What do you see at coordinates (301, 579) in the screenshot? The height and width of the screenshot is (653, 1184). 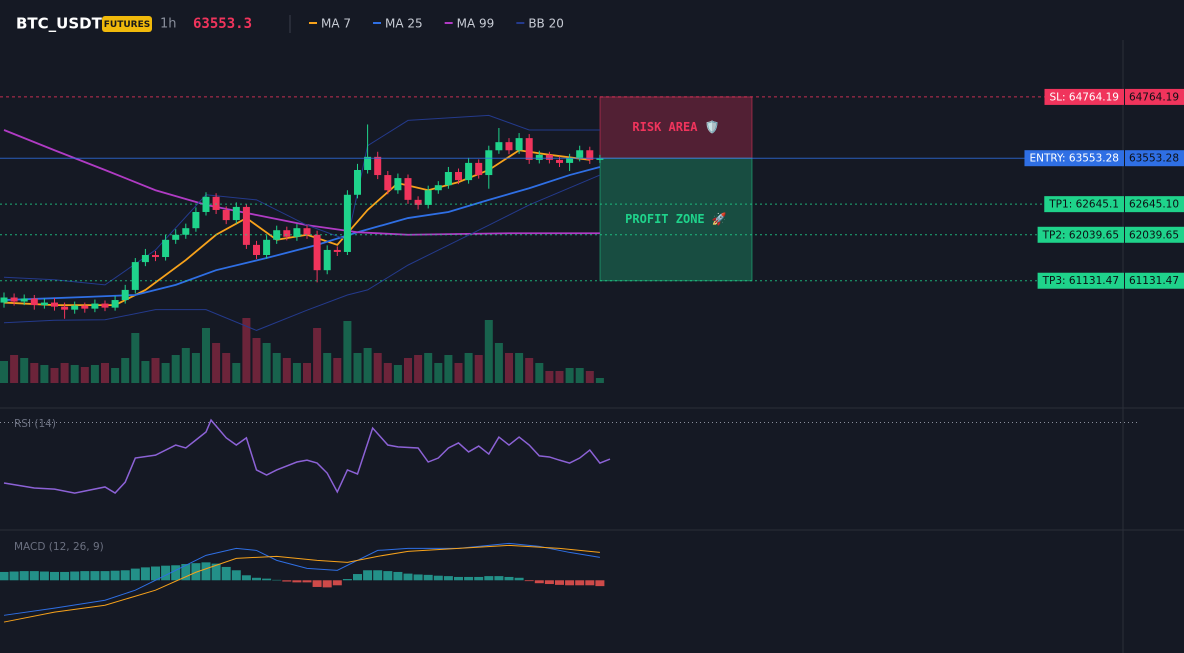 I see `macd-line` at bounding box center [301, 579].